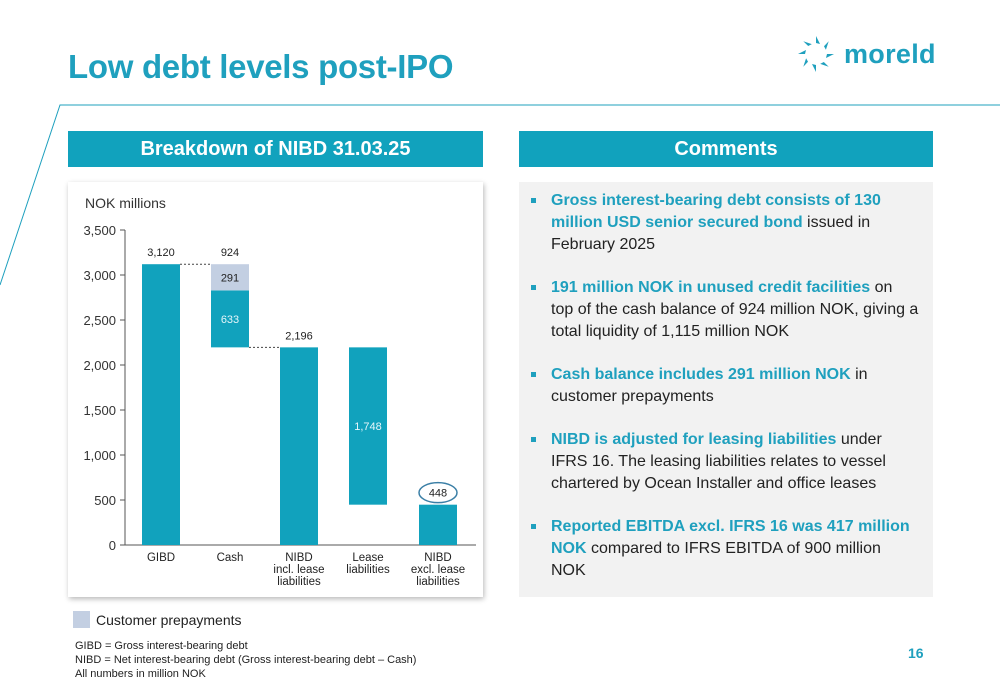  Describe the element at coordinates (169, 619) in the screenshot. I see `legend-label: Customer prepayments` at that location.